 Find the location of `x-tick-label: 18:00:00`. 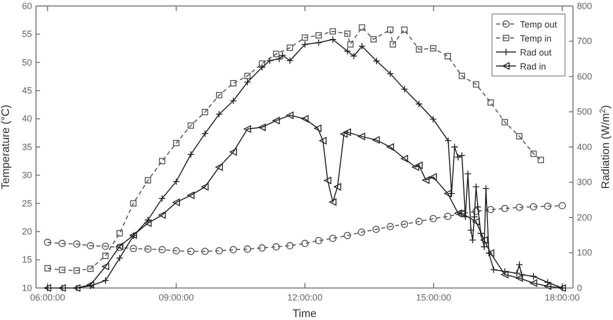

x-tick-label: 18:00:00 is located at coordinates (562, 297).